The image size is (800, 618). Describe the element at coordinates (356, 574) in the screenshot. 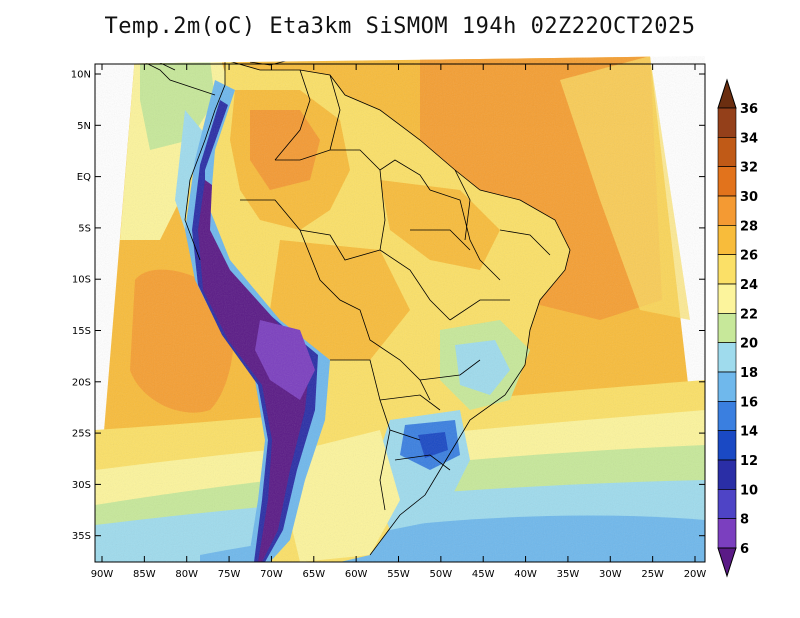

I see `lon-label: 60W` at that location.